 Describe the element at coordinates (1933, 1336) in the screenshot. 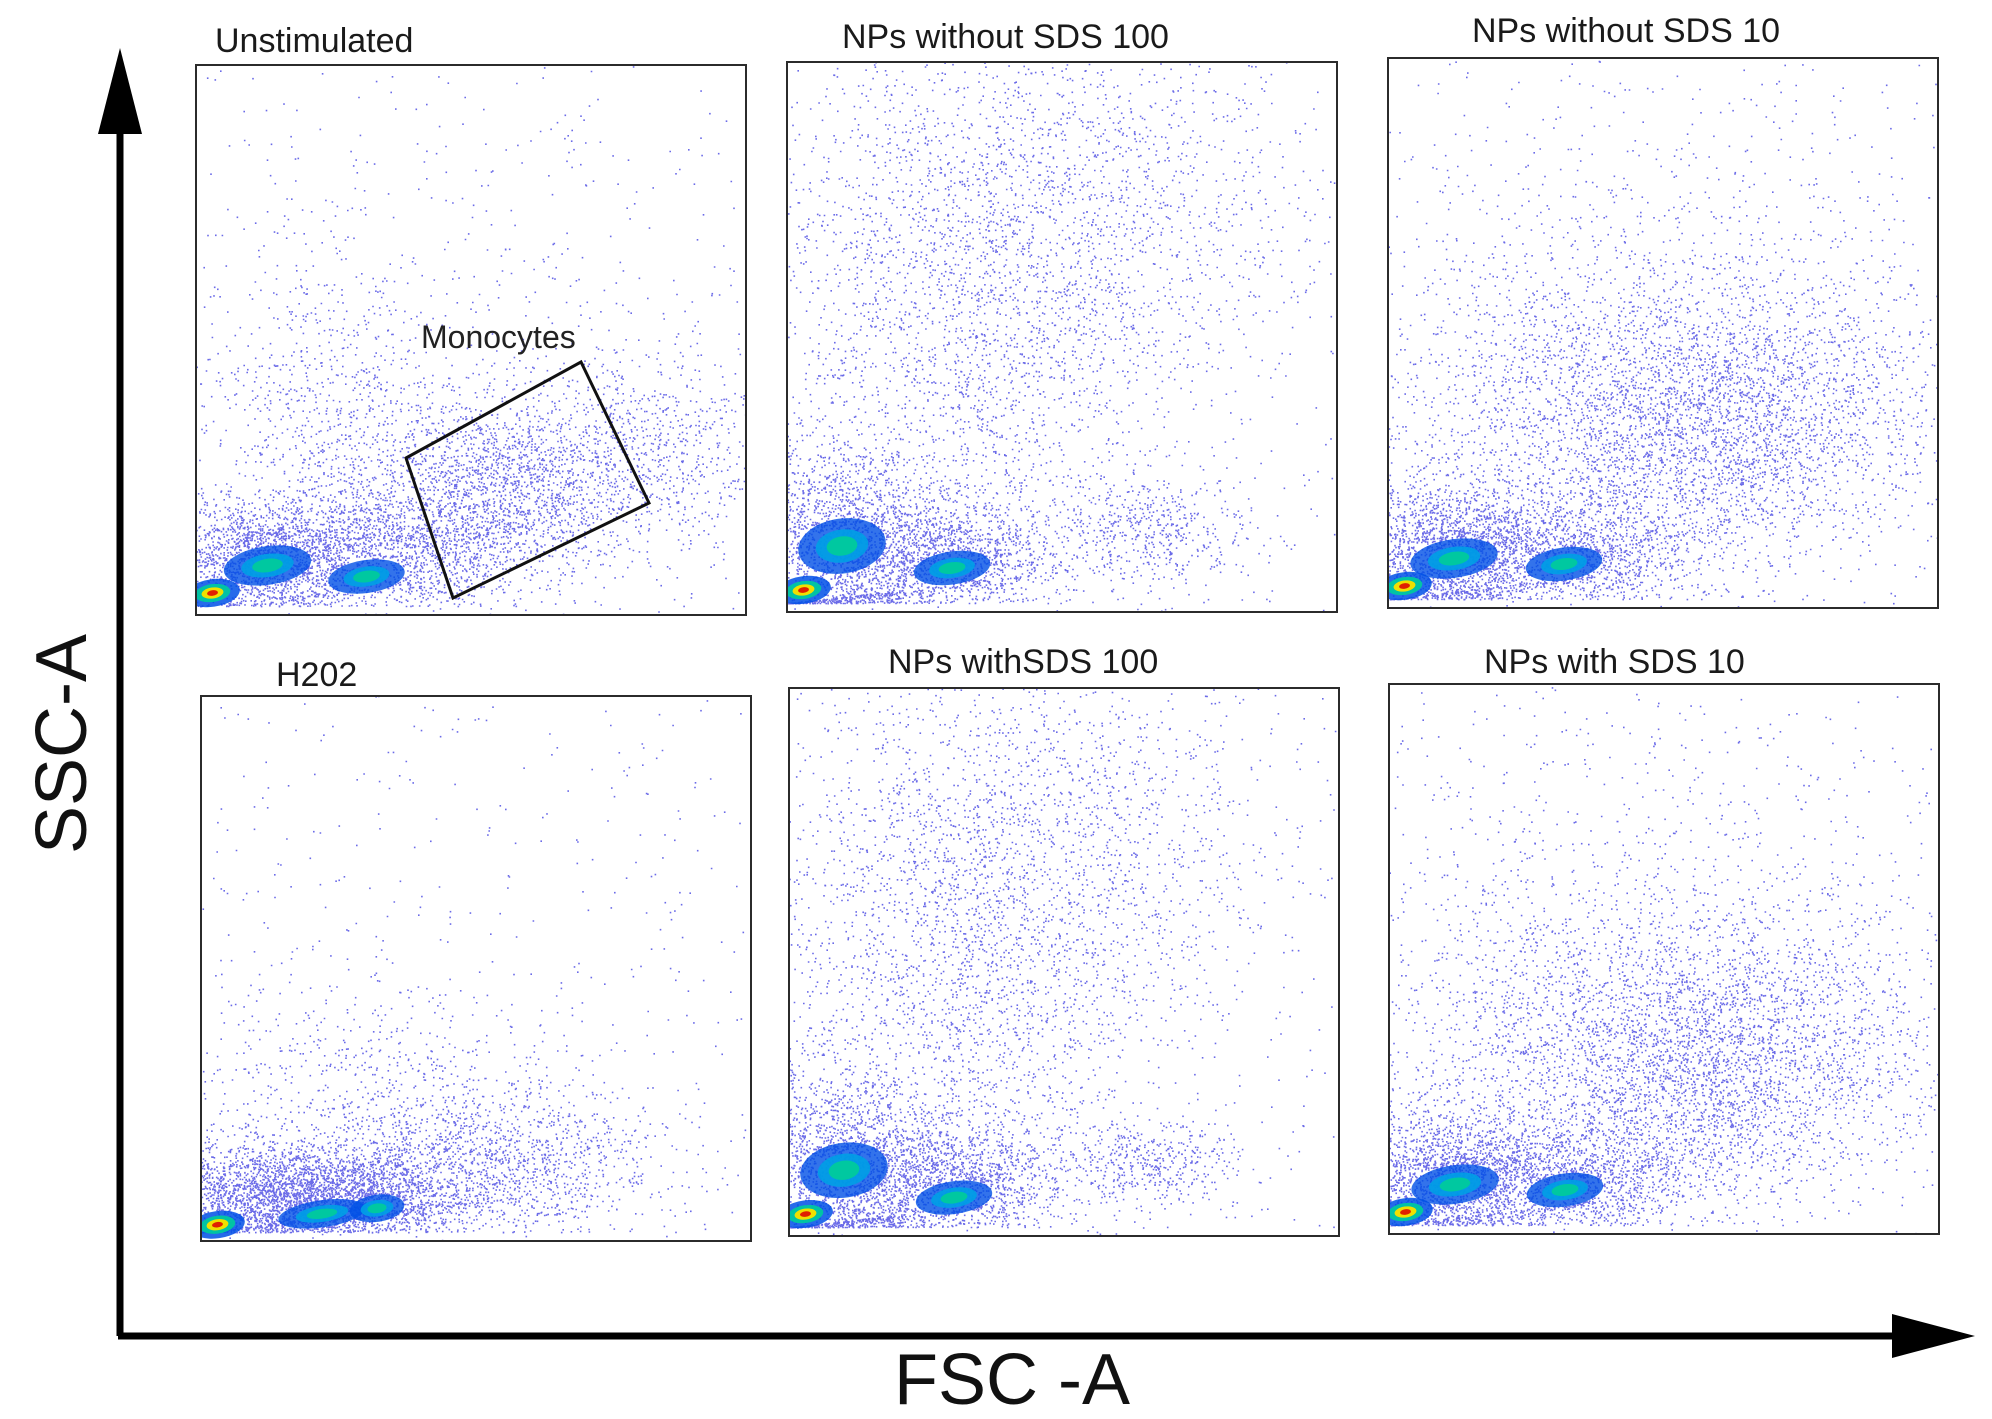

I see `x-axis-arrowhead` at that location.